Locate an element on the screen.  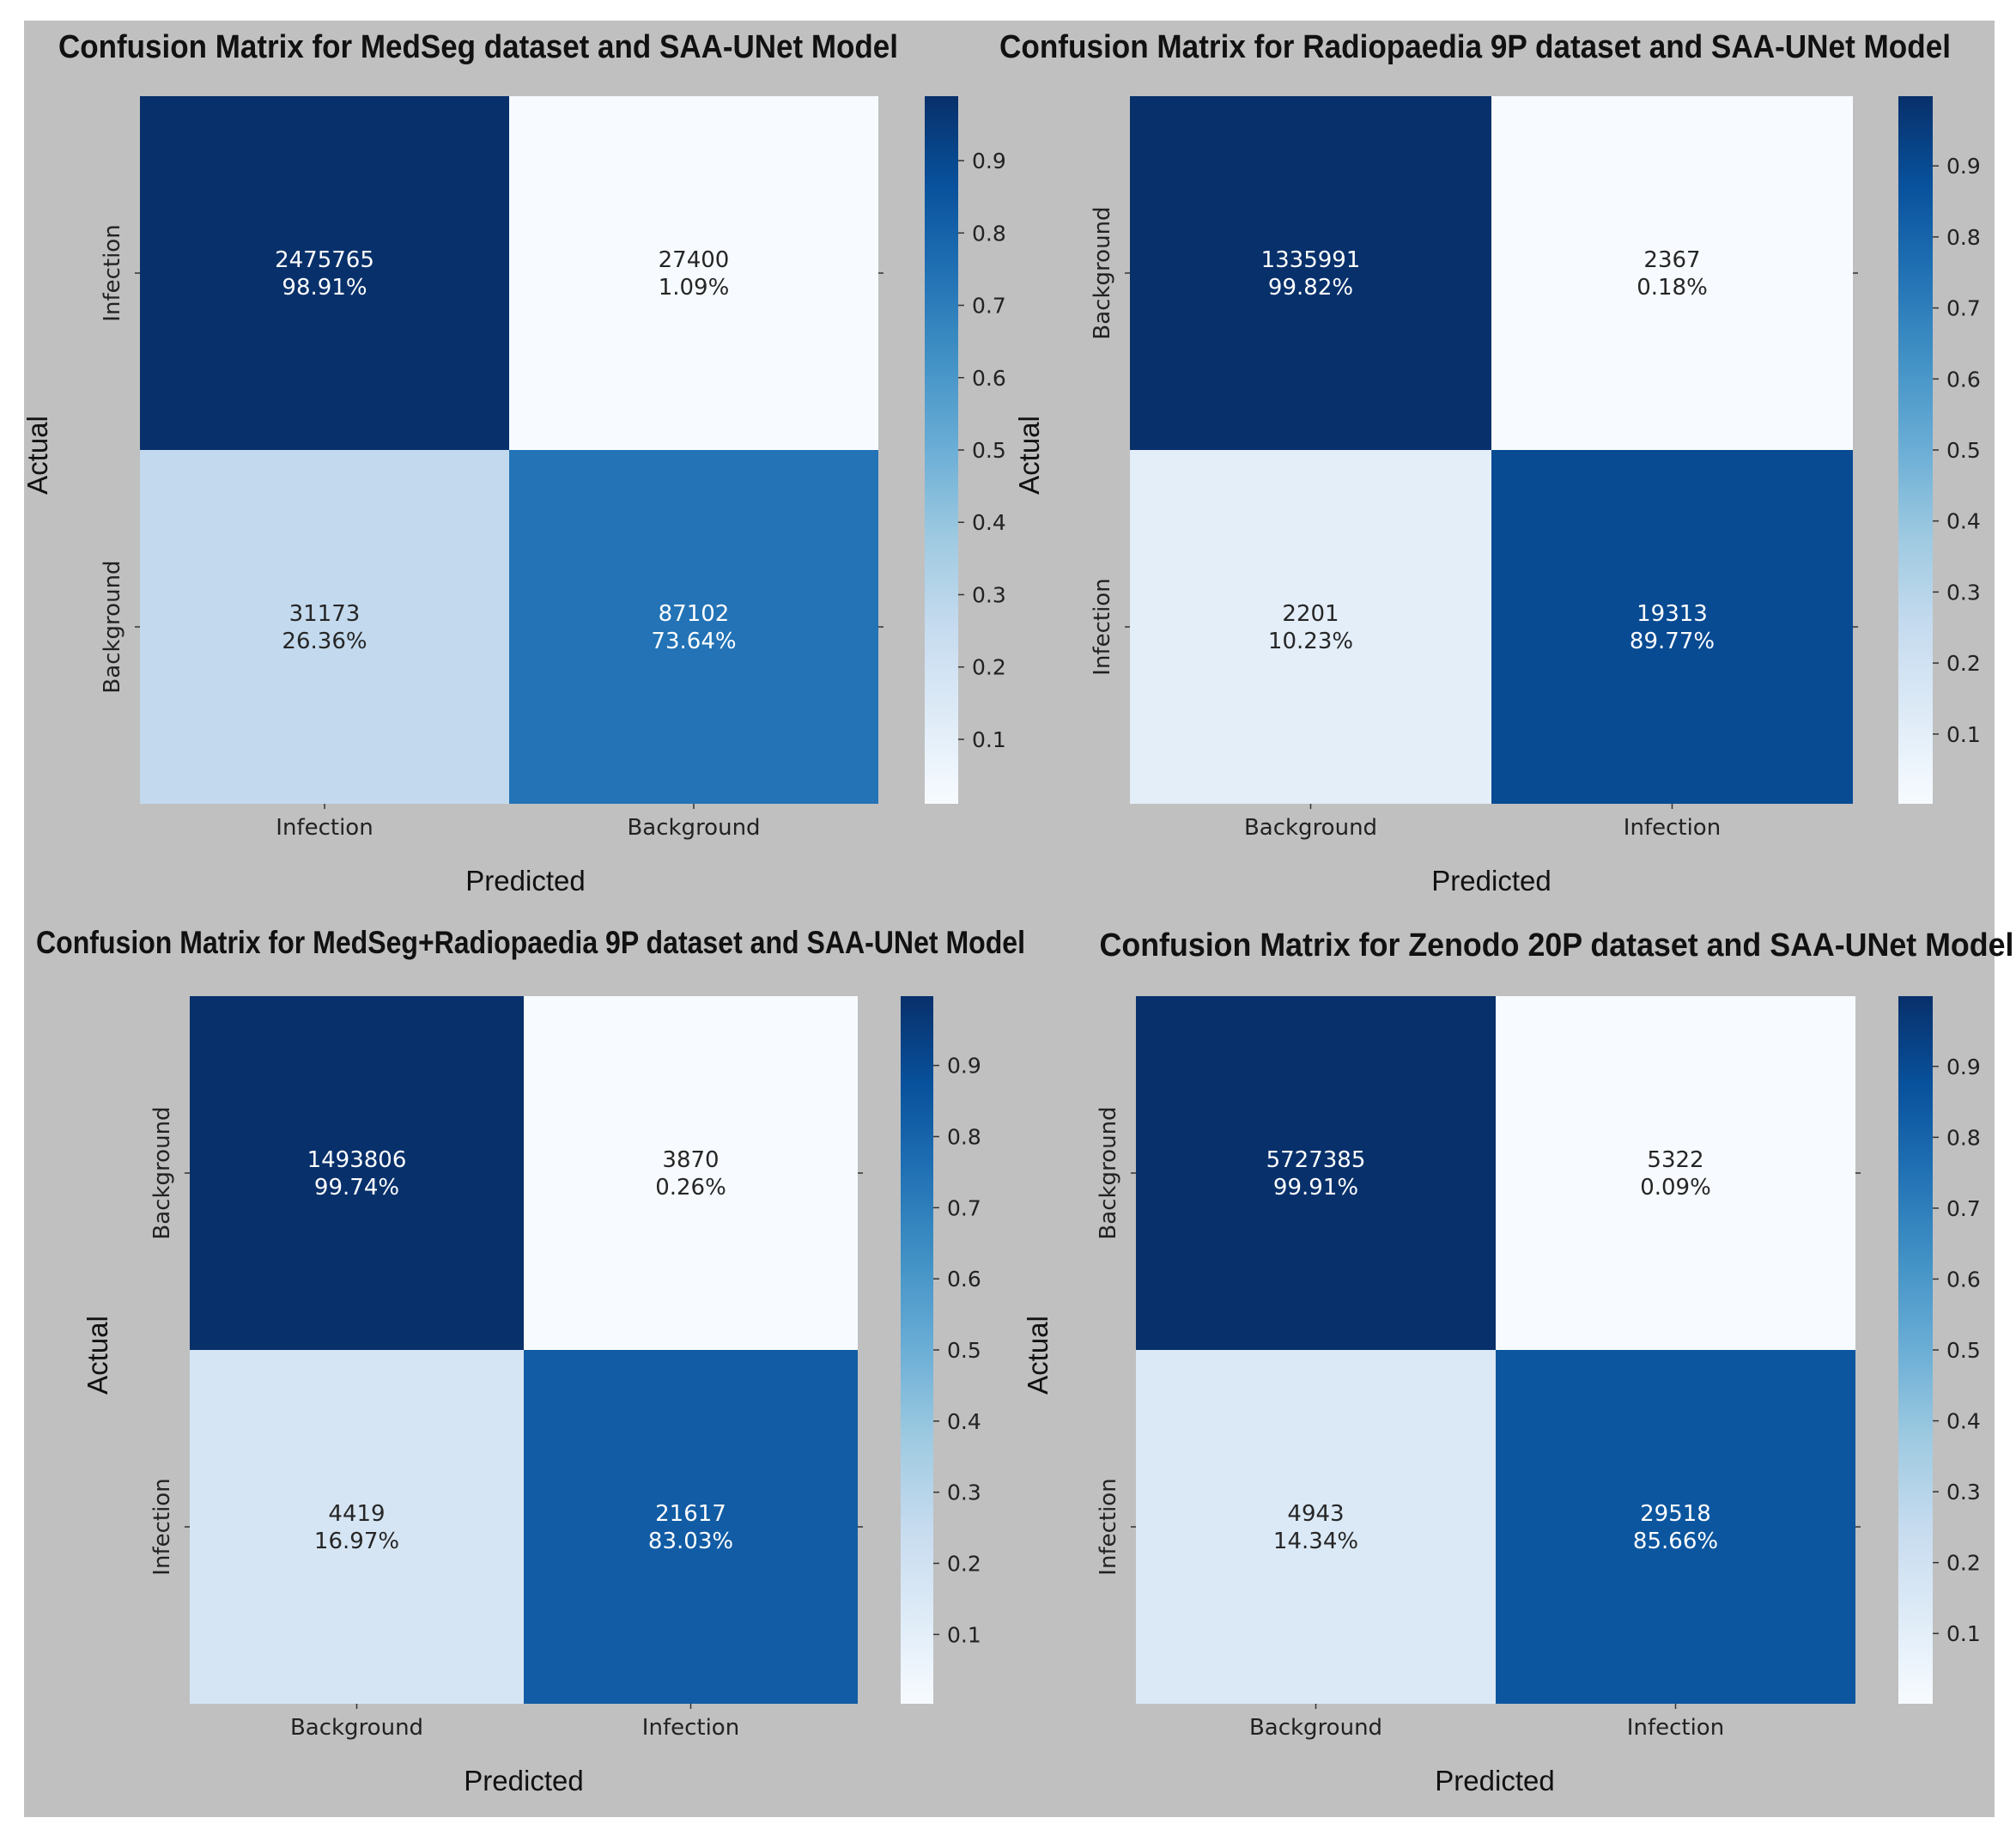
cell-percent-label: 10.23% is located at coordinates (1311, 641).